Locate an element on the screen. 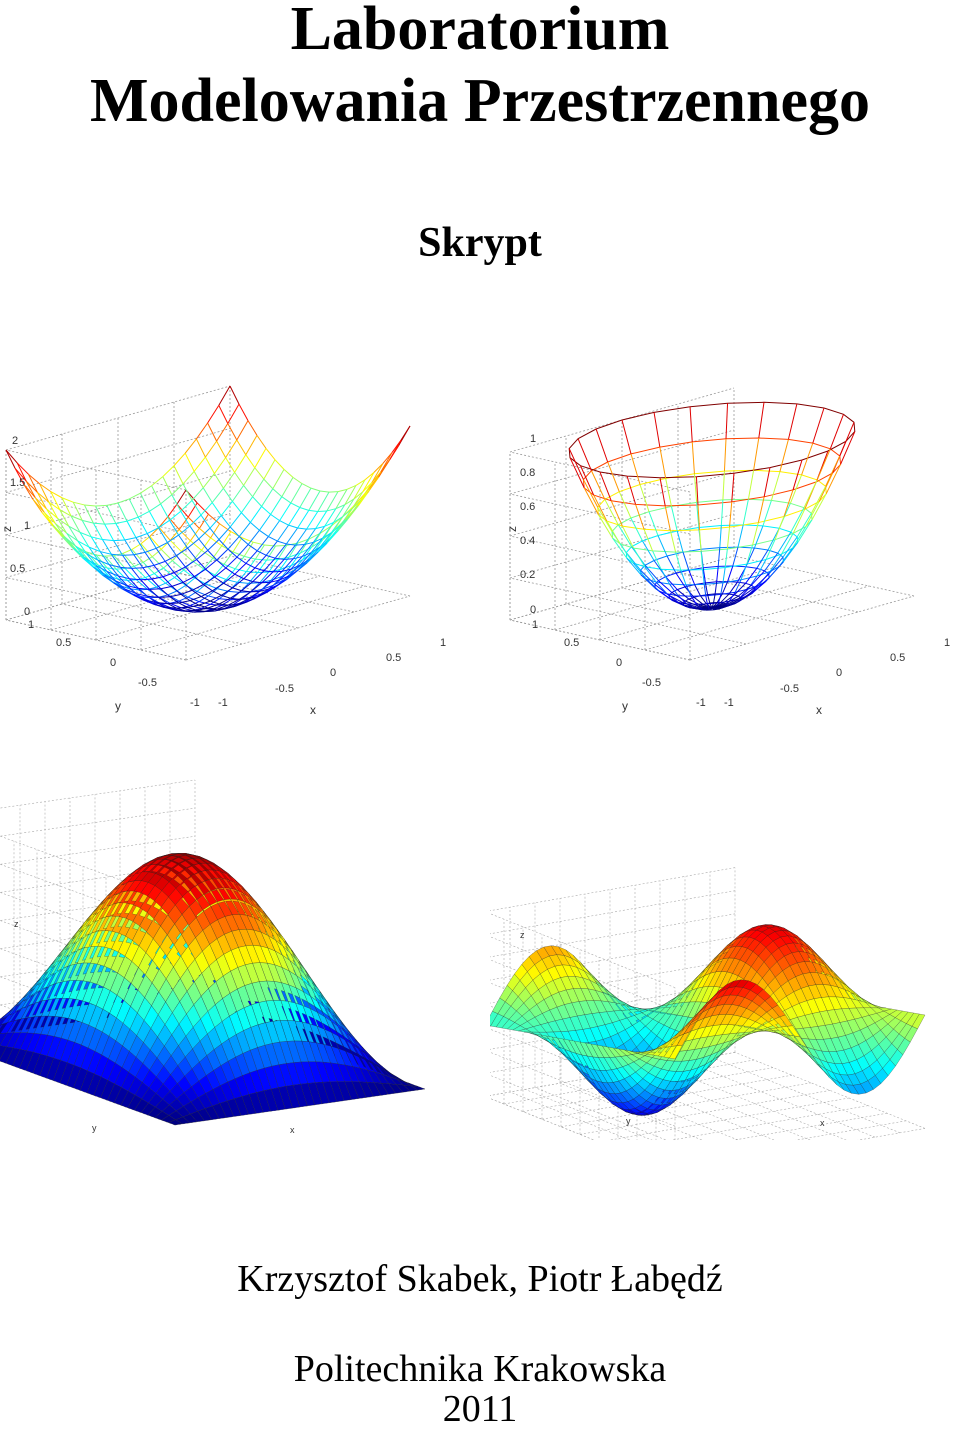  z-tick-labels: 1 0.8 0.6 0.4 0.2 0 is located at coordinates (528, 524).